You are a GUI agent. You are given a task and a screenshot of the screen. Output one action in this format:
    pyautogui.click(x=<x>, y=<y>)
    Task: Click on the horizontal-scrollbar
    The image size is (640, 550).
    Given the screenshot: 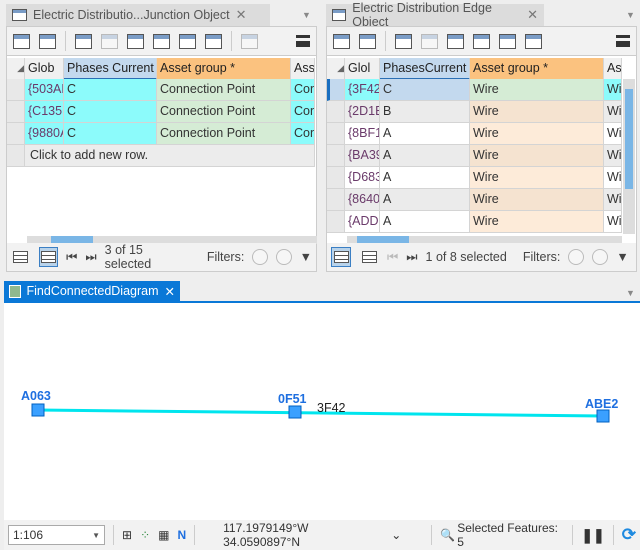 What is the action you would take?
    pyautogui.click(x=484, y=240)
    